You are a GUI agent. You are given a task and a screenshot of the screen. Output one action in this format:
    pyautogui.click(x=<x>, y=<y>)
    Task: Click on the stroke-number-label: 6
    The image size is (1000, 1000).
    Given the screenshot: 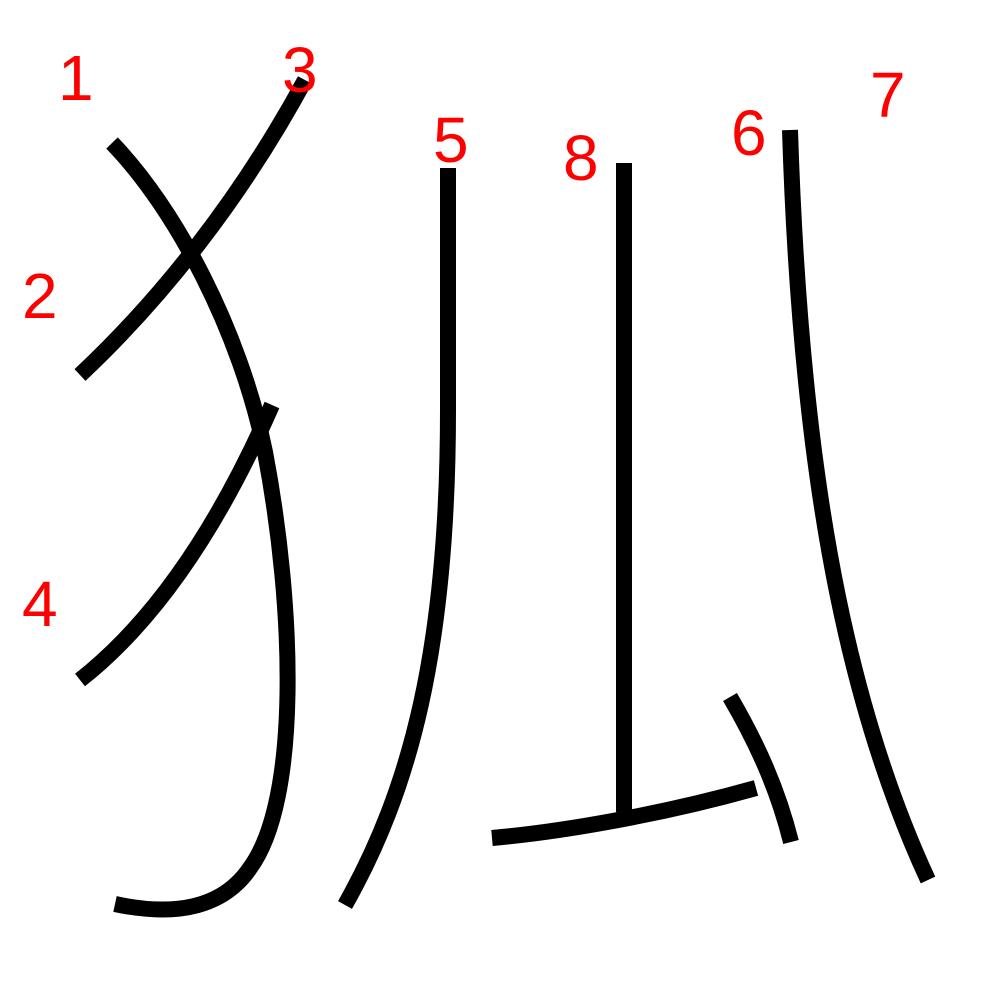 What is the action you would take?
    pyautogui.click(x=749, y=133)
    